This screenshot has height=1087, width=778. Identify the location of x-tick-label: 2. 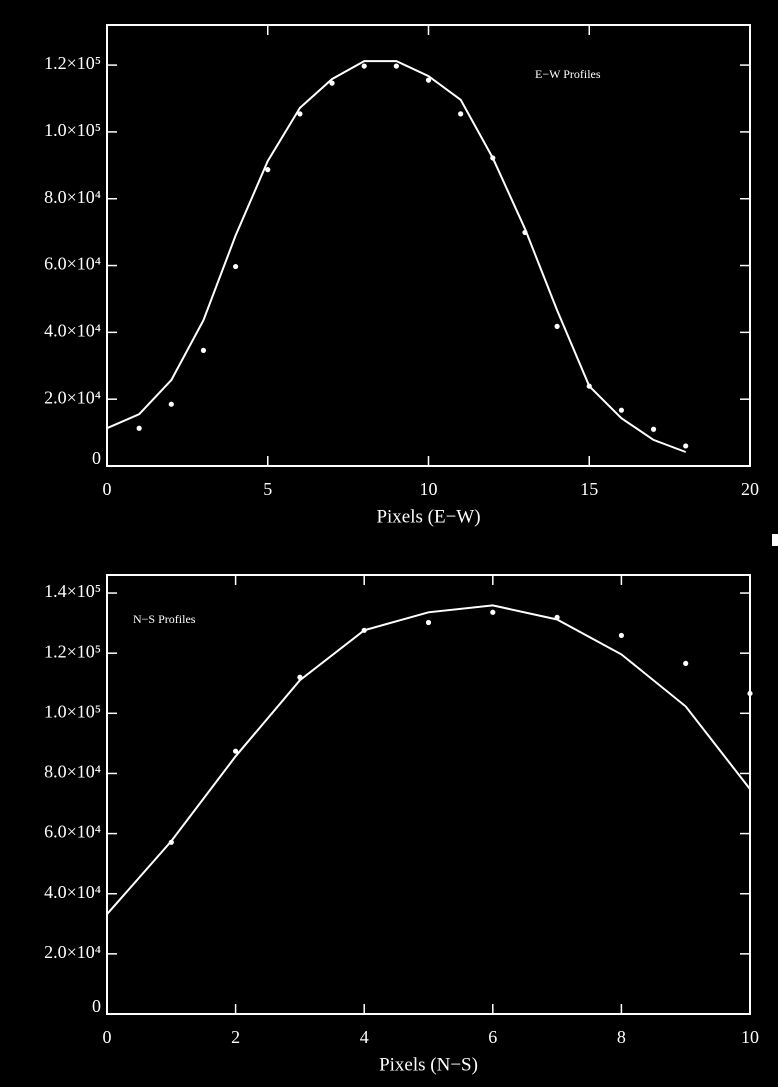
(235, 1037).